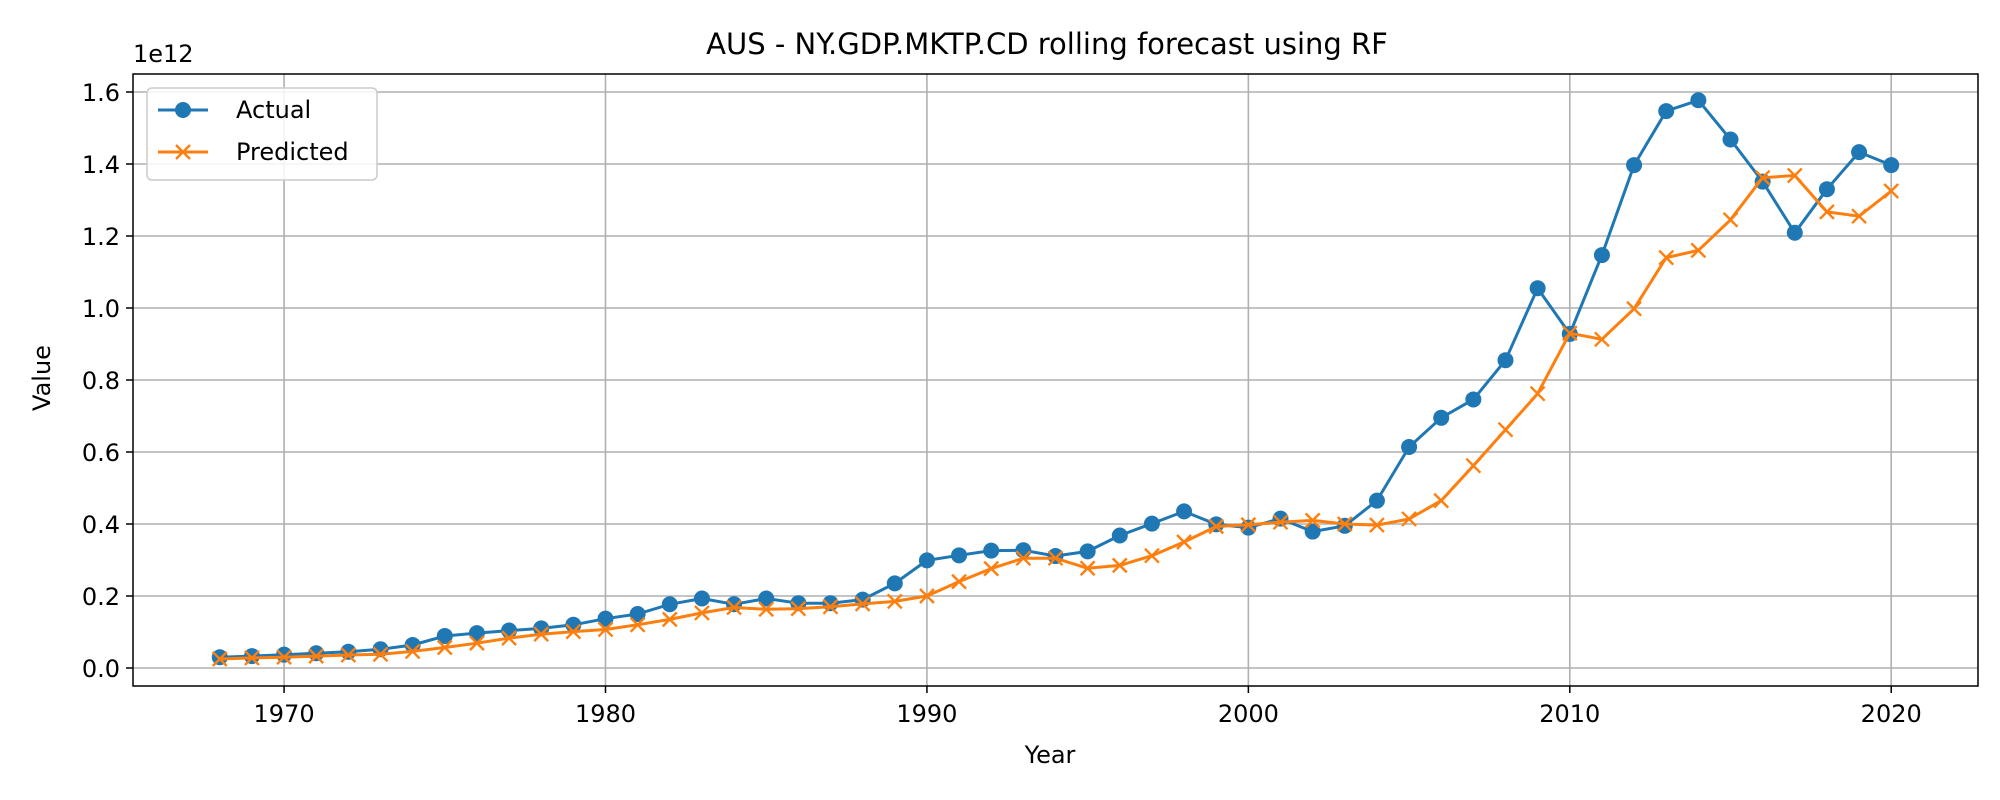 Image resolution: width=2000 pixels, height=800 pixels. What do you see at coordinates (101, 237) in the screenshot?
I see `y-tick-label: 1.2` at bounding box center [101, 237].